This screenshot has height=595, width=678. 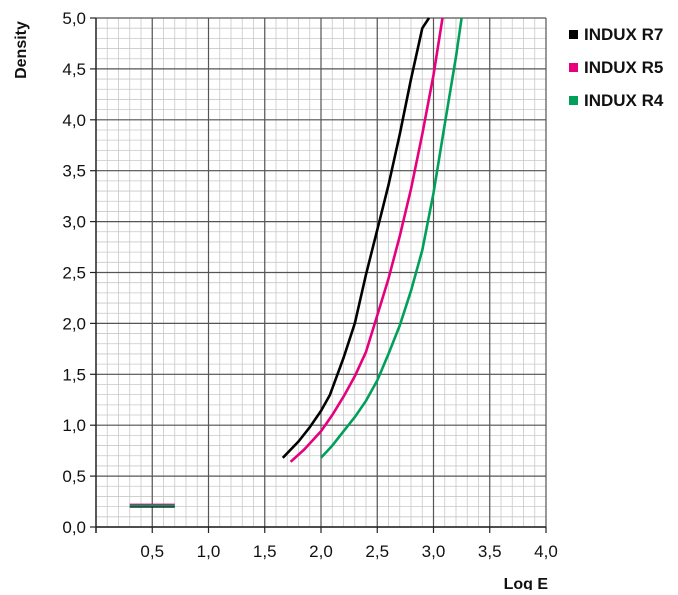 What do you see at coordinates (74, 374) in the screenshot?
I see `y-tick-label: 1,5` at bounding box center [74, 374].